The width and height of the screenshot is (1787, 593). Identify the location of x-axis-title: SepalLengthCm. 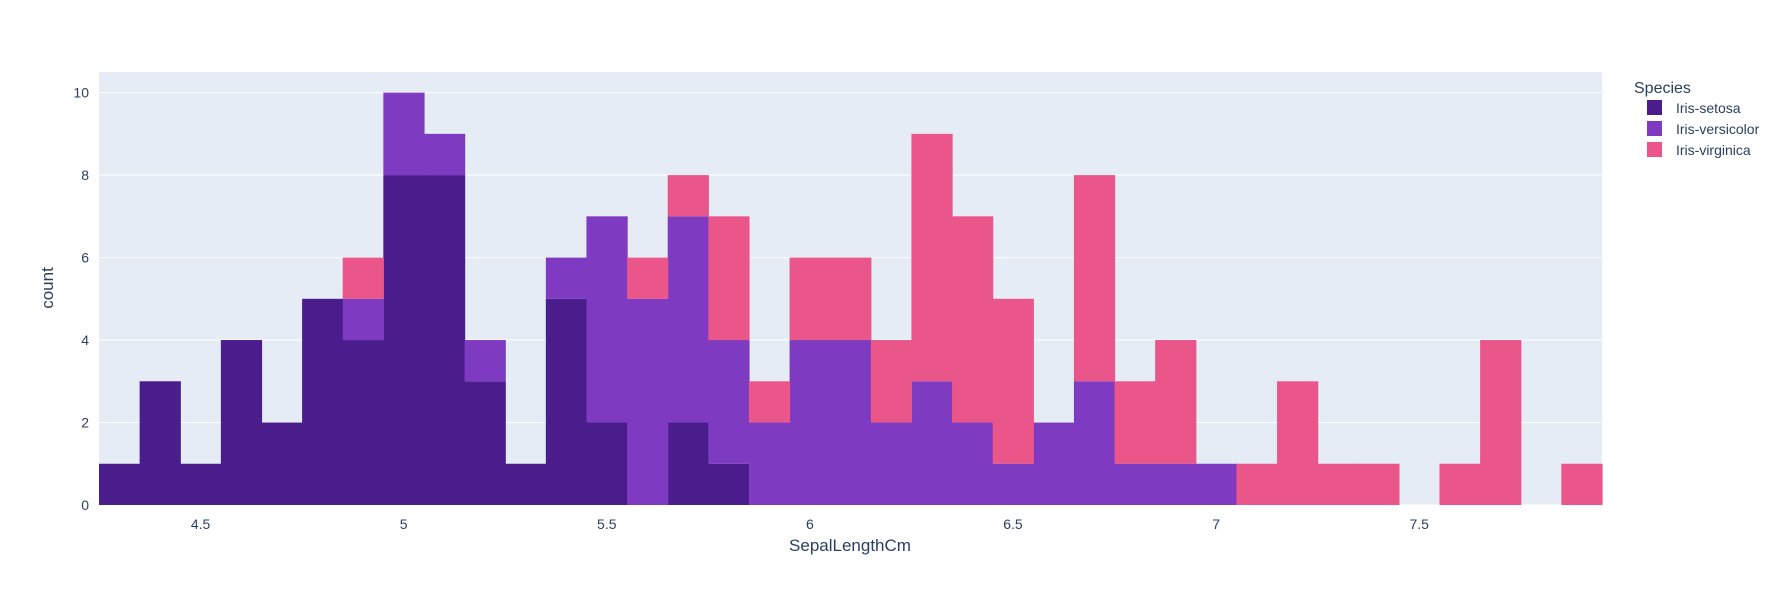
(850, 545).